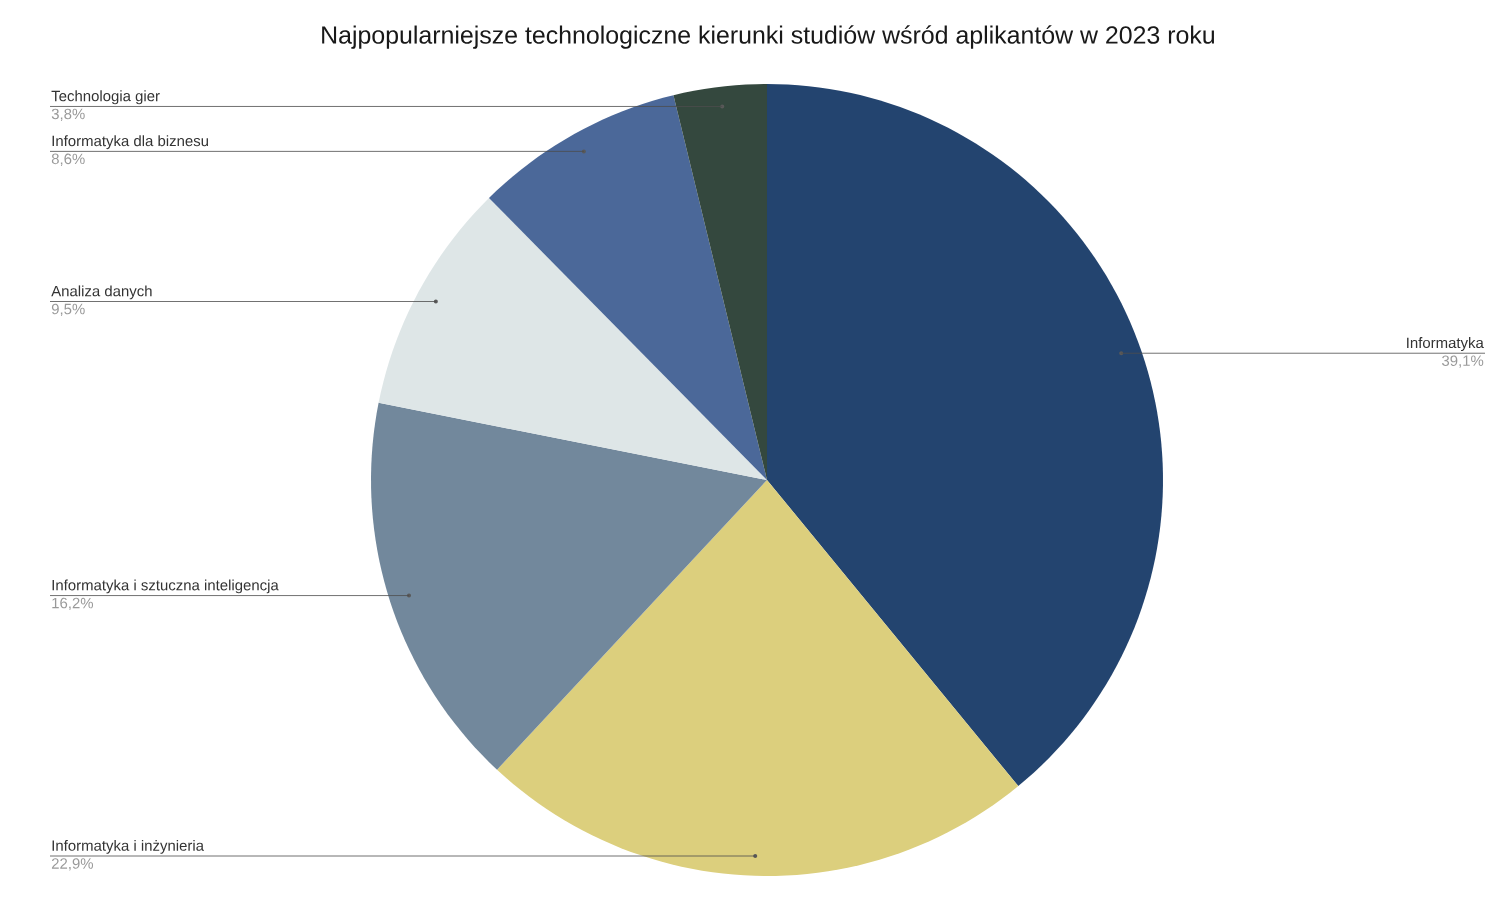  What do you see at coordinates (768, 37) in the screenshot?
I see `chart-title: Najpopularniejsze technologiczne kierunki studiów wśród aplikantów w 2023 roku` at bounding box center [768, 37].